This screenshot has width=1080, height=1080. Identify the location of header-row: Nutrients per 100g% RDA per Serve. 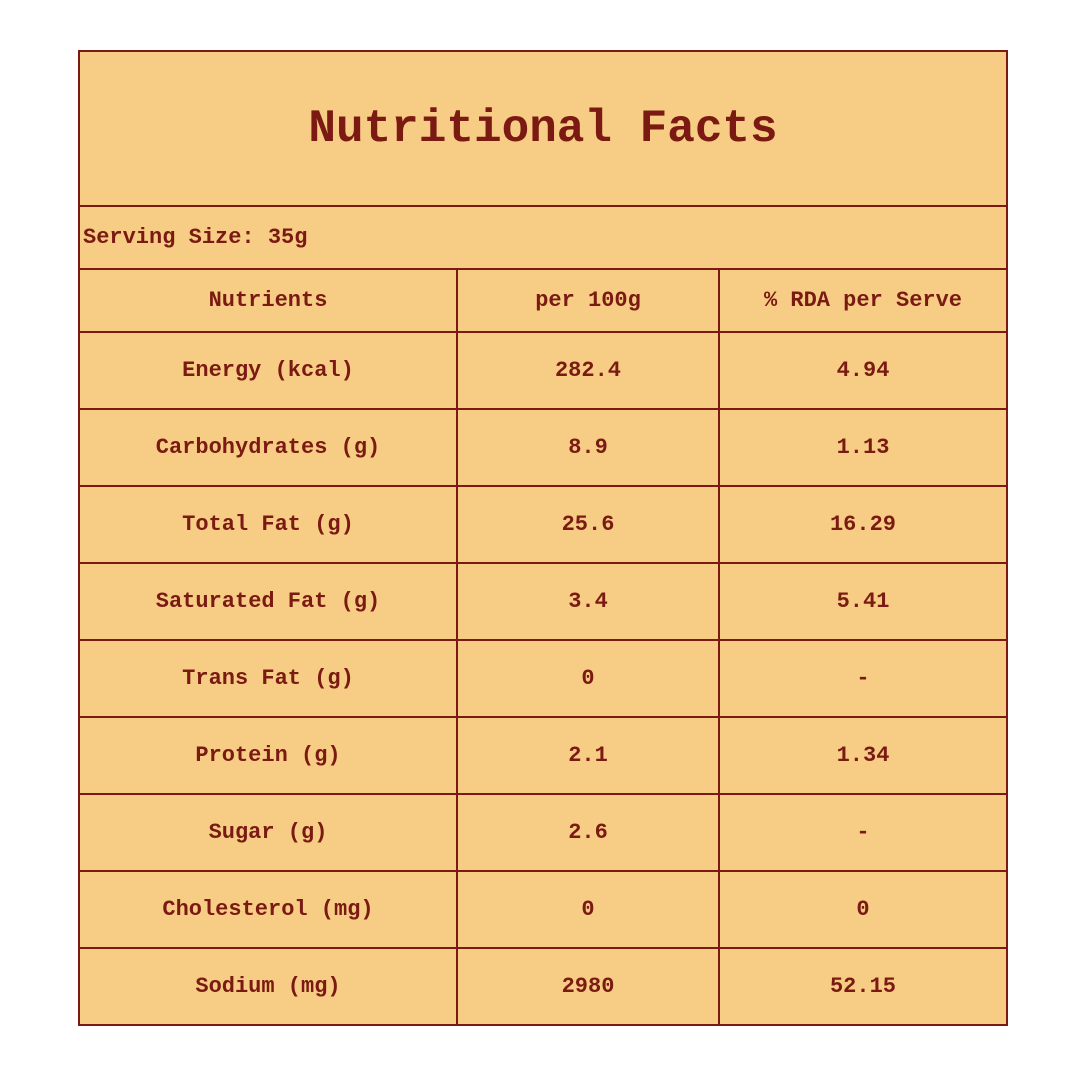
(543, 300).